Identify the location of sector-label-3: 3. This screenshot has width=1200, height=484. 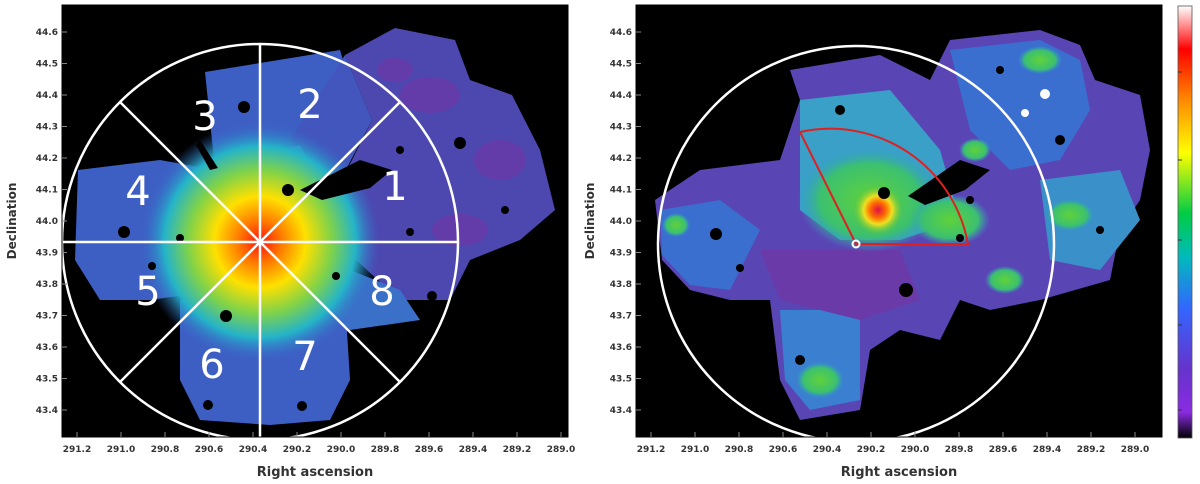
(204, 117).